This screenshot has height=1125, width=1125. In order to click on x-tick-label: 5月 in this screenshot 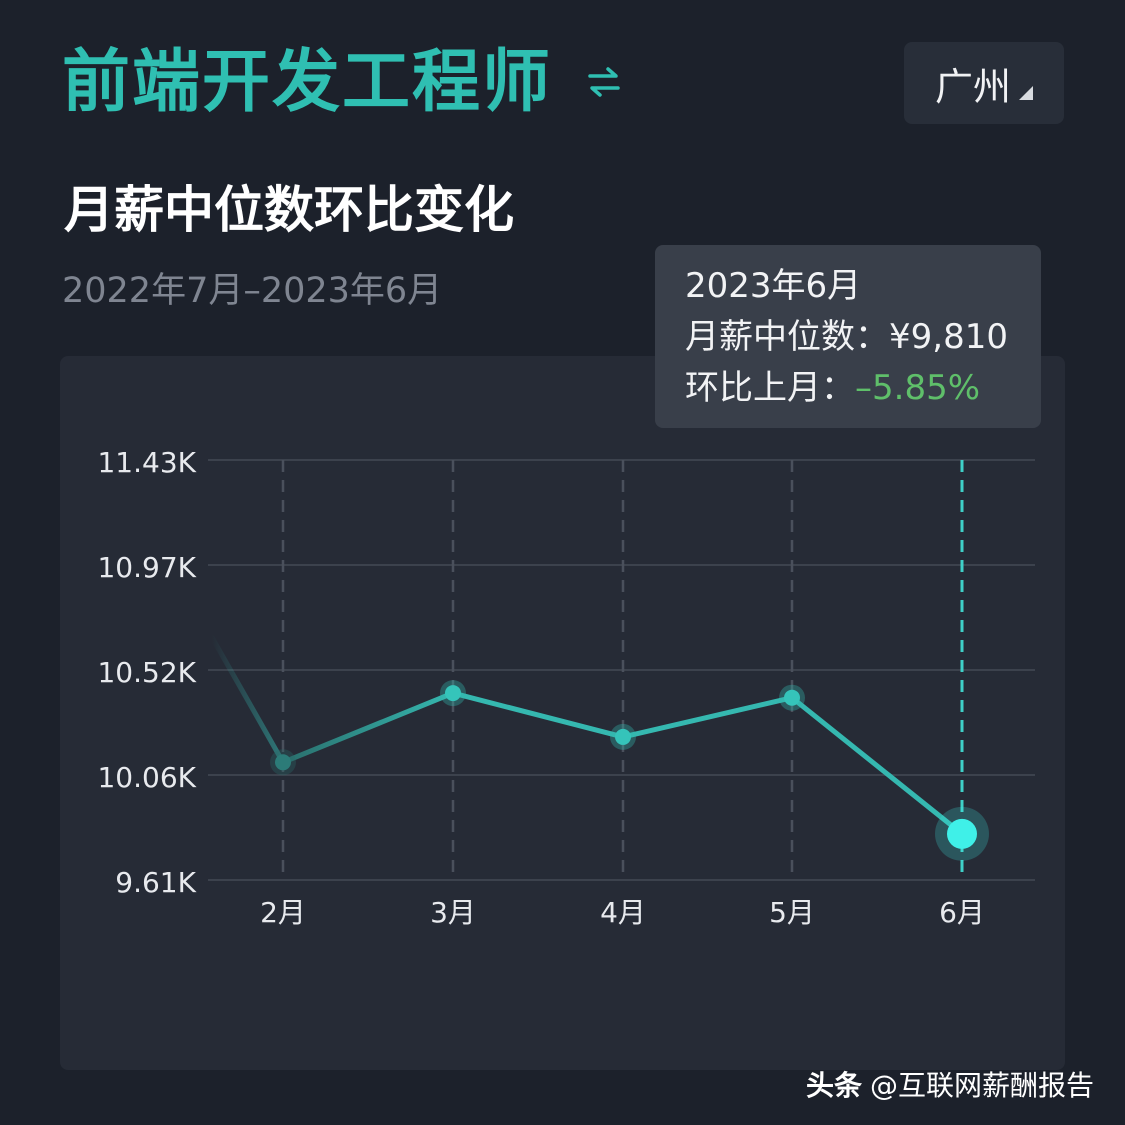, I will do `click(792, 912)`.